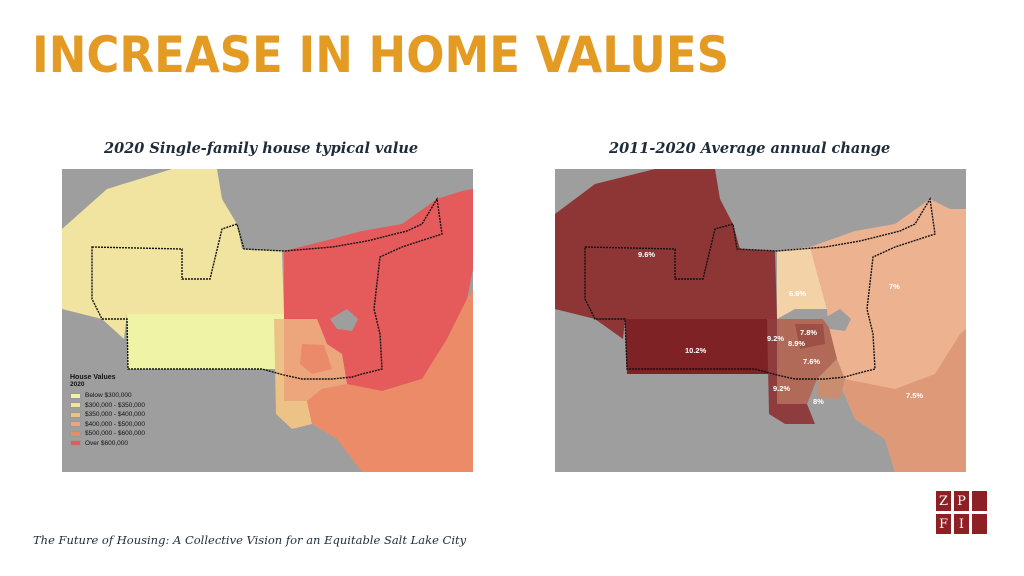 Image resolution: width=1024 pixels, height=576 pixels. I want to click on map-label: 8%, so click(818, 401).